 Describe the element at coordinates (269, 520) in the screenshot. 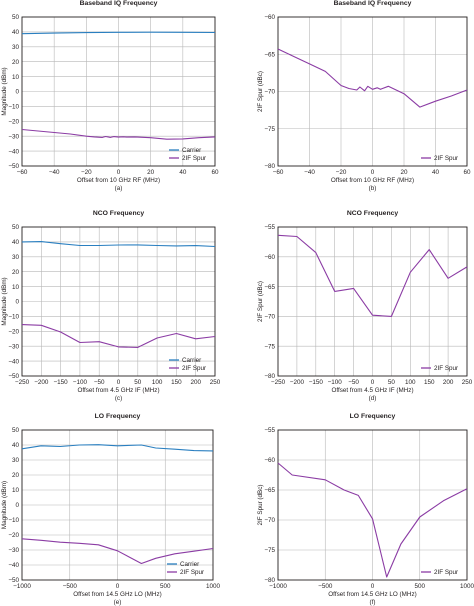

I see `y-tick-label: −70` at that location.